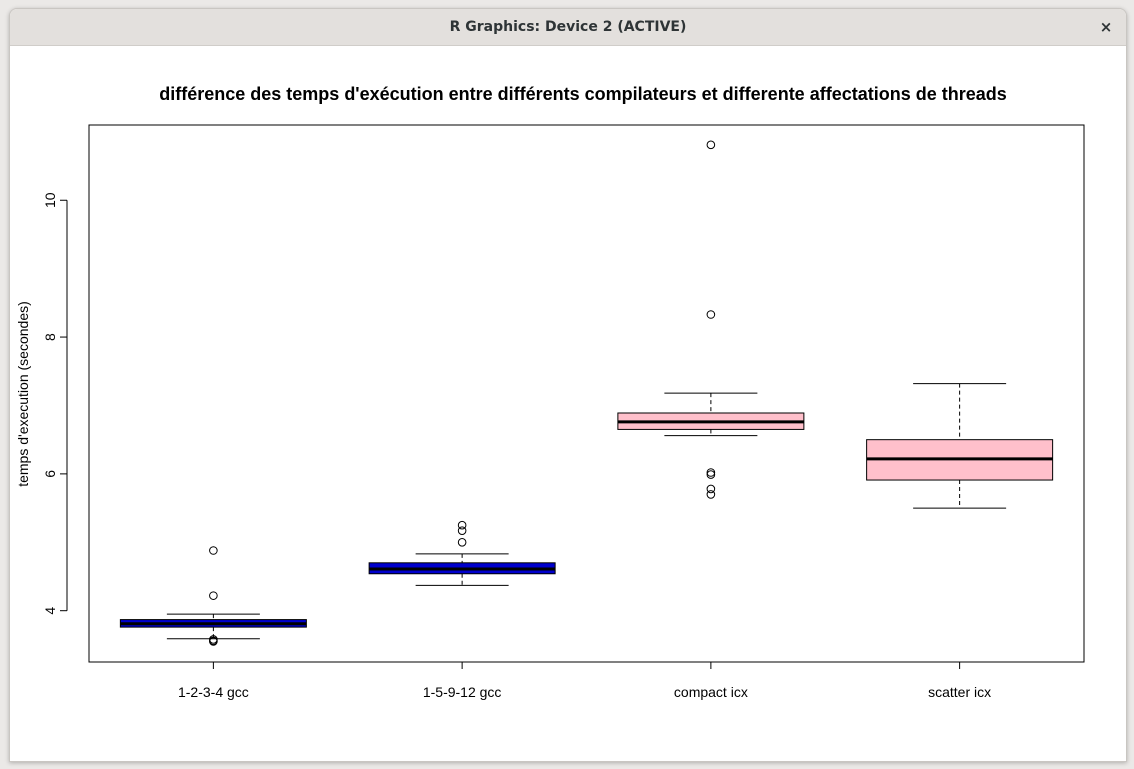 The height and width of the screenshot is (769, 1134). I want to click on title-bar: R Graphics: Device 2 (ACTIVE) ×, so click(568, 27).